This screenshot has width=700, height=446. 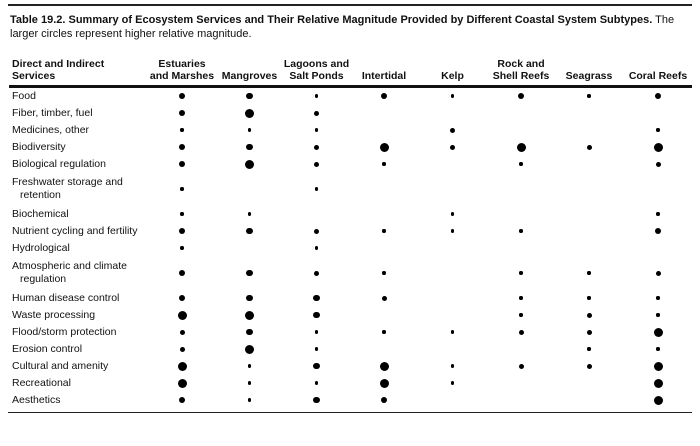 I want to click on table-row: Human disease control, so click(x=355, y=298).